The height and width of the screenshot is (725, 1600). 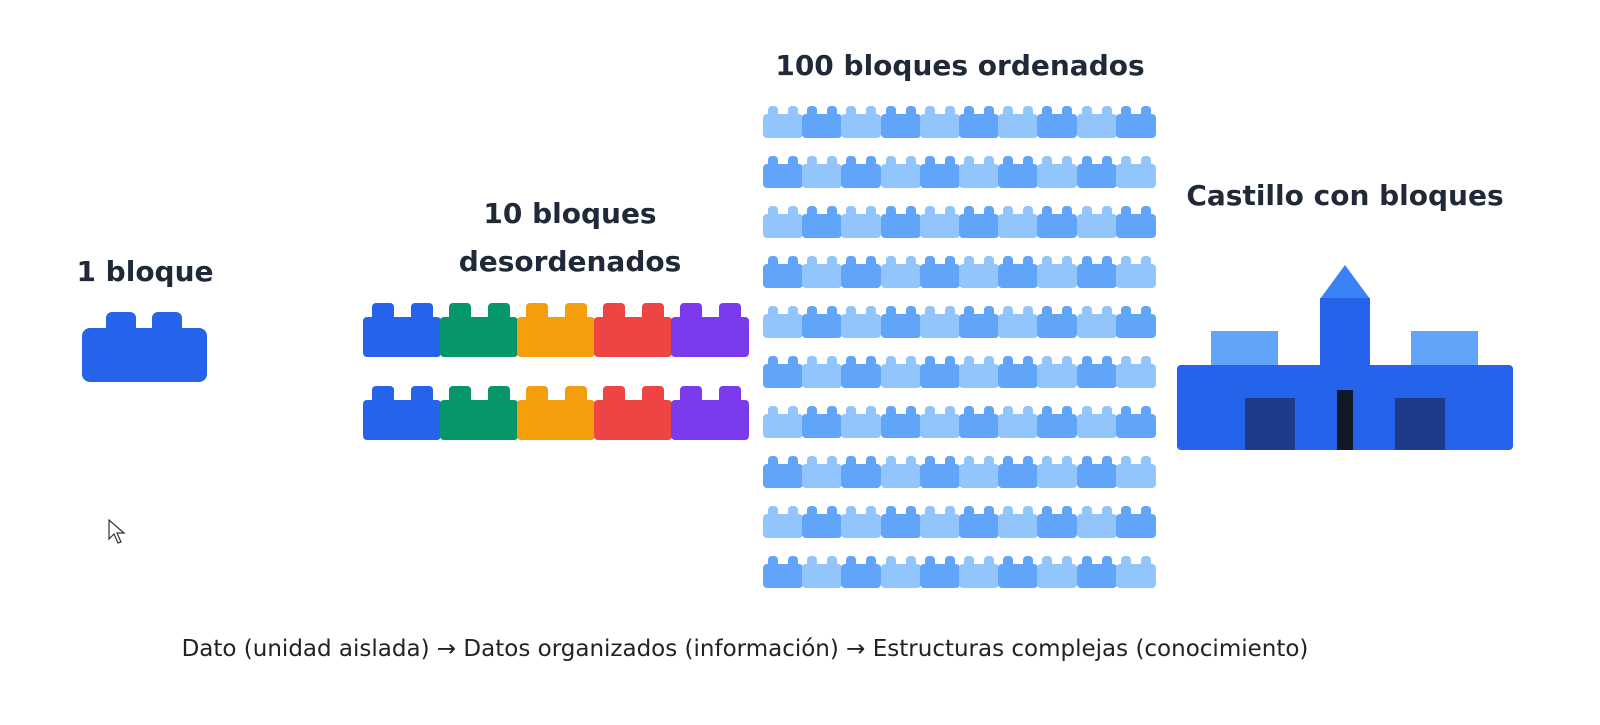 I want to click on single-block-label: 1 bloque, so click(x=145, y=271).